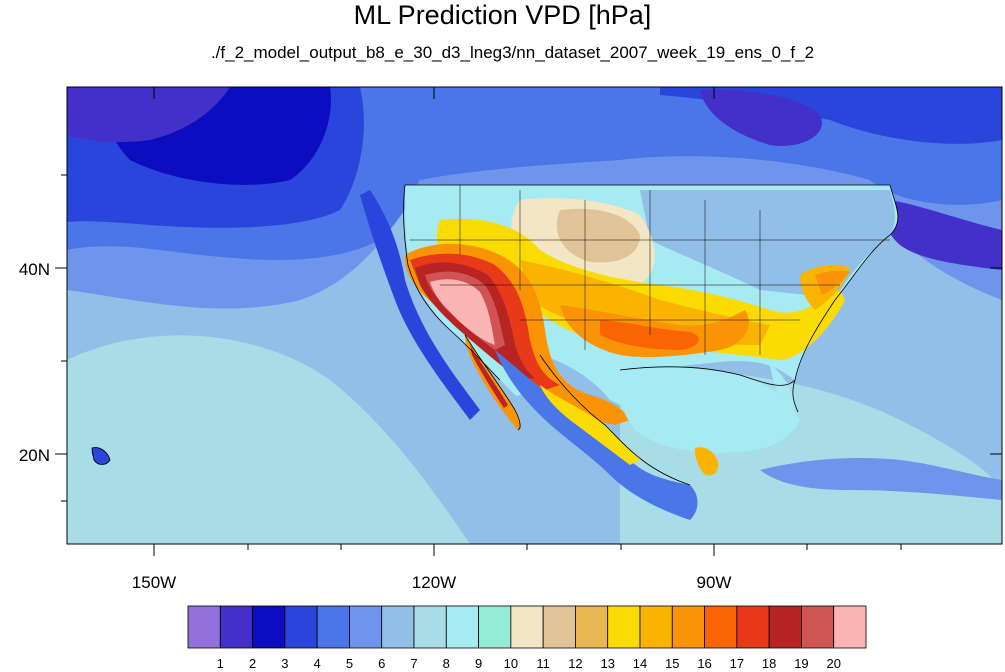  Describe the element at coordinates (511, 663) in the screenshot. I see `colorbar-label: 10` at that location.